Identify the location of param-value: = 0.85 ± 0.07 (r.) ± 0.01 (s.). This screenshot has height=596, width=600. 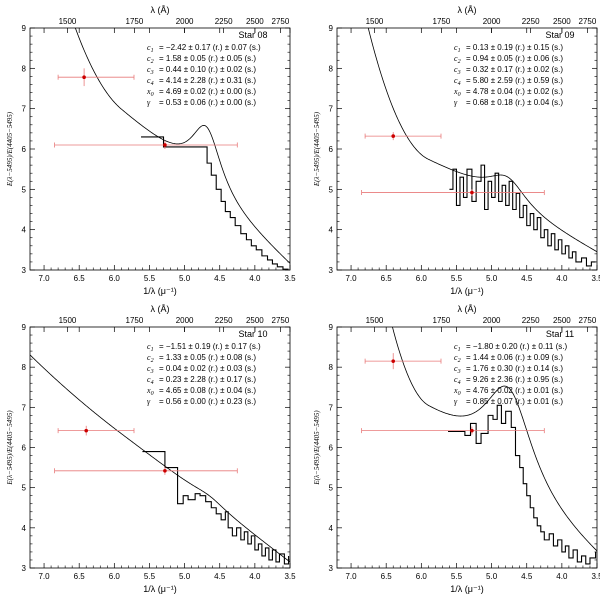
(514, 401).